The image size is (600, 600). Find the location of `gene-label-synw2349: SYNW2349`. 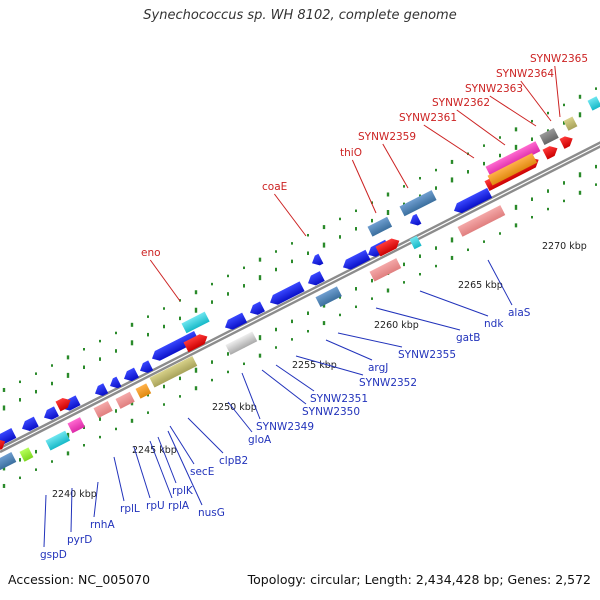

gene-label-synw2349: SYNW2349 is located at coordinates (285, 427).